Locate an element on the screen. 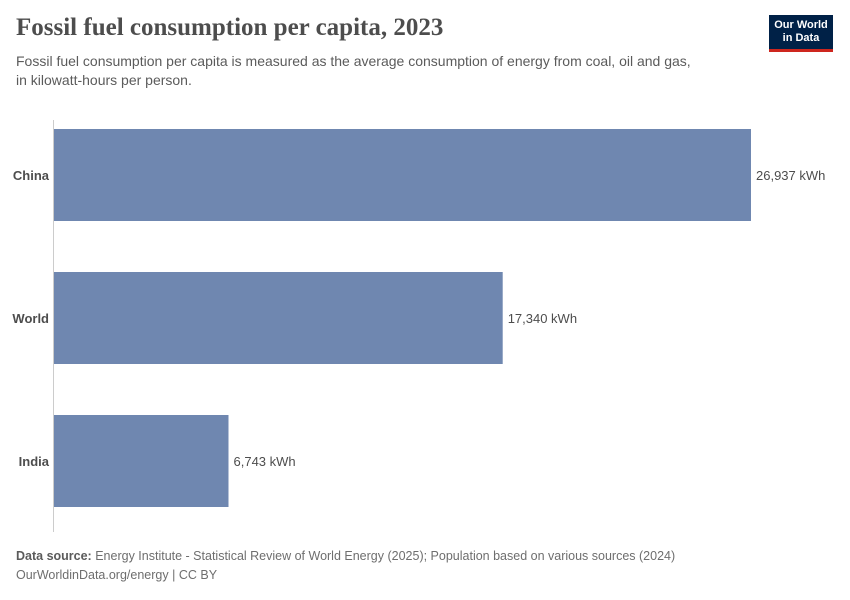  owid-logo: Our World in Data is located at coordinates (801, 33).